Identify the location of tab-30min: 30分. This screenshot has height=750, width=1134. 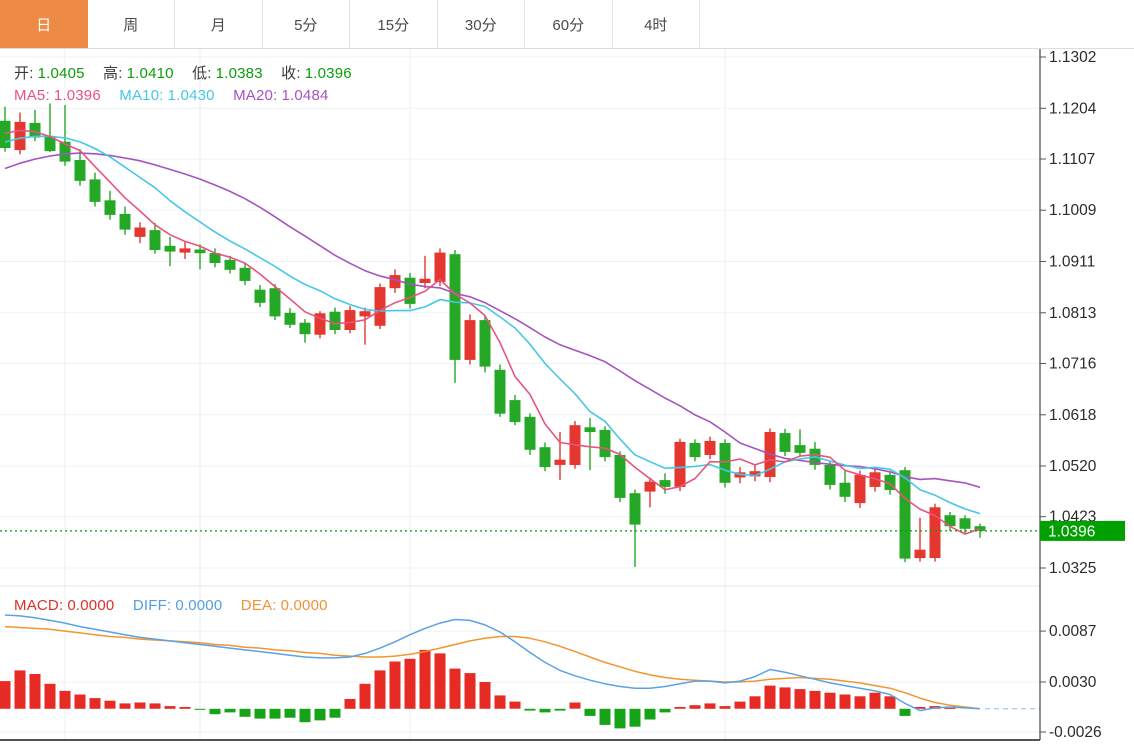
(481, 24).